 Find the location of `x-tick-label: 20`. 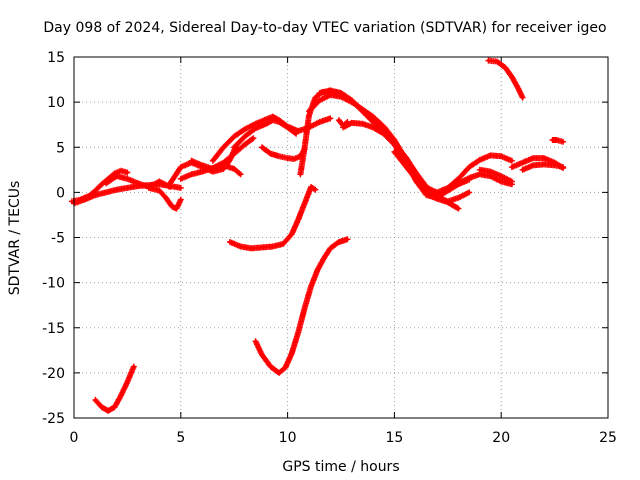

x-tick-label: 20 is located at coordinates (501, 438).